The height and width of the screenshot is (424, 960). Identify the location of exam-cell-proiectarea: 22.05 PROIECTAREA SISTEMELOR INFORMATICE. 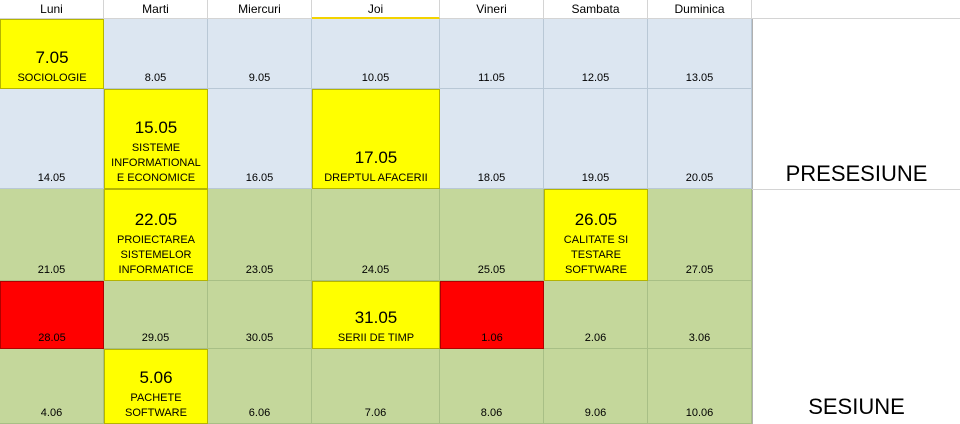
(156, 235).